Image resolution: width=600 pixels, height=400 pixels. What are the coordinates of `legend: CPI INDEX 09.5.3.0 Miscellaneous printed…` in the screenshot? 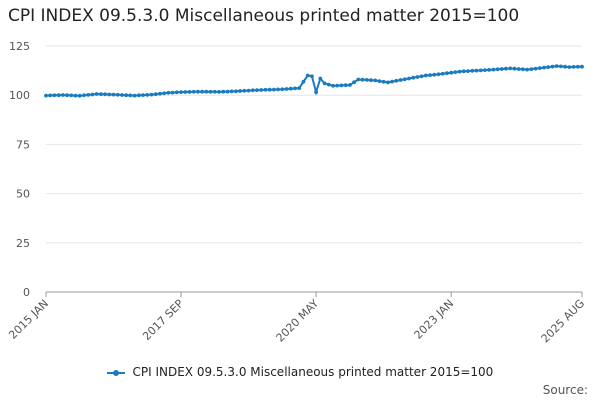 It's located at (300, 372).